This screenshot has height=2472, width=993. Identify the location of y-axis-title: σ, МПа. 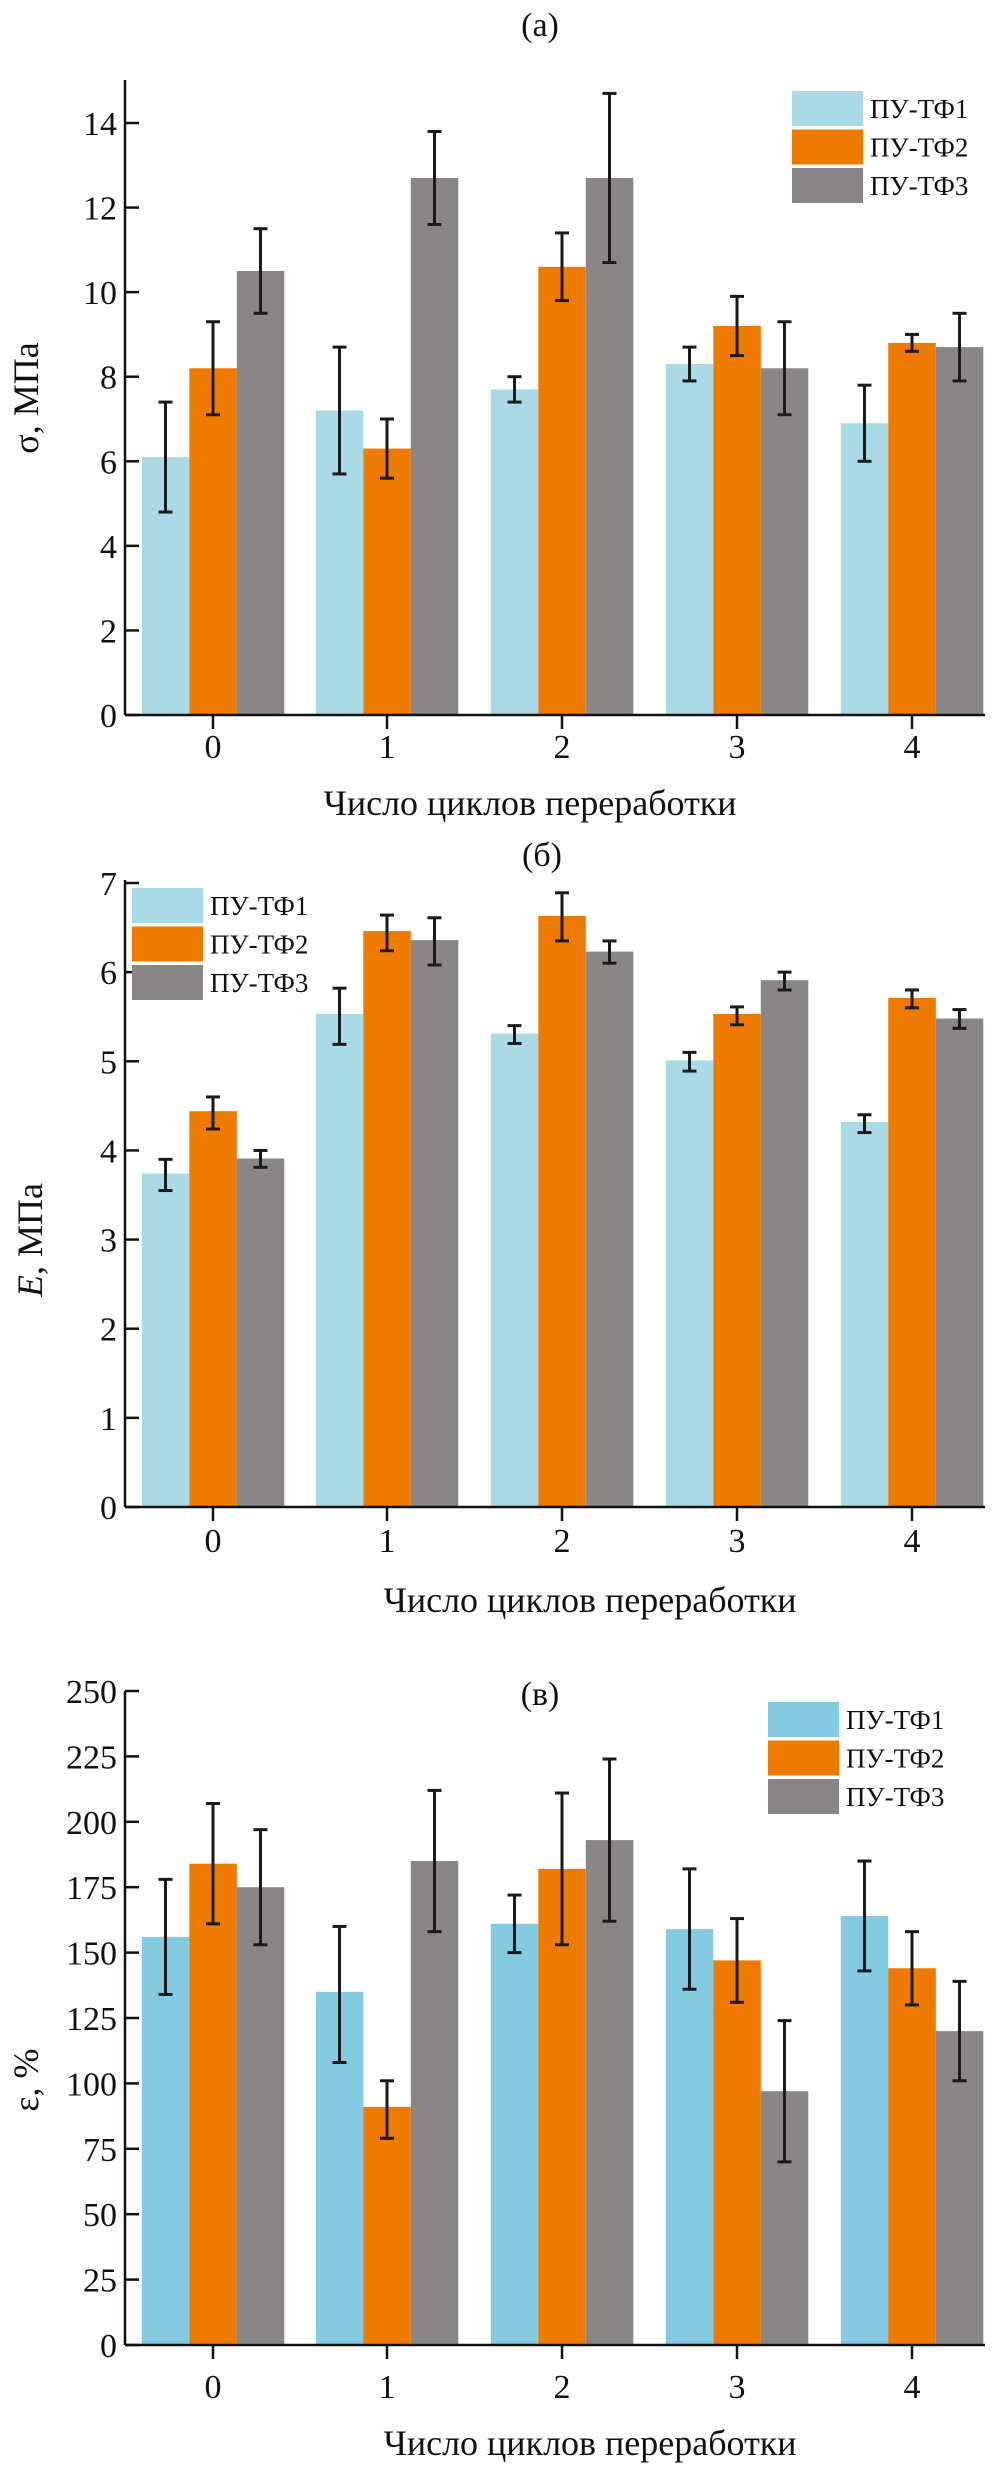
(26, 397).